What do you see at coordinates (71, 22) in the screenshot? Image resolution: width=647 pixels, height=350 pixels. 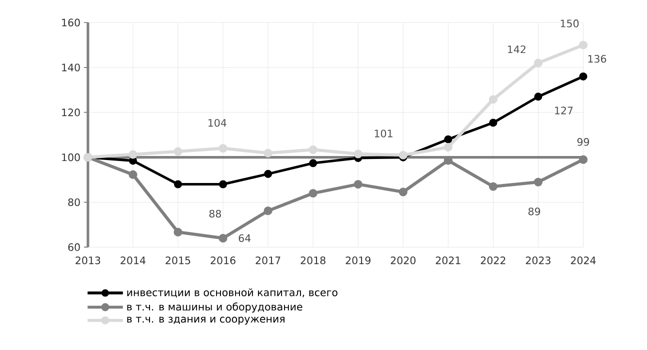 I see `y-tick-label: 160` at bounding box center [71, 22].